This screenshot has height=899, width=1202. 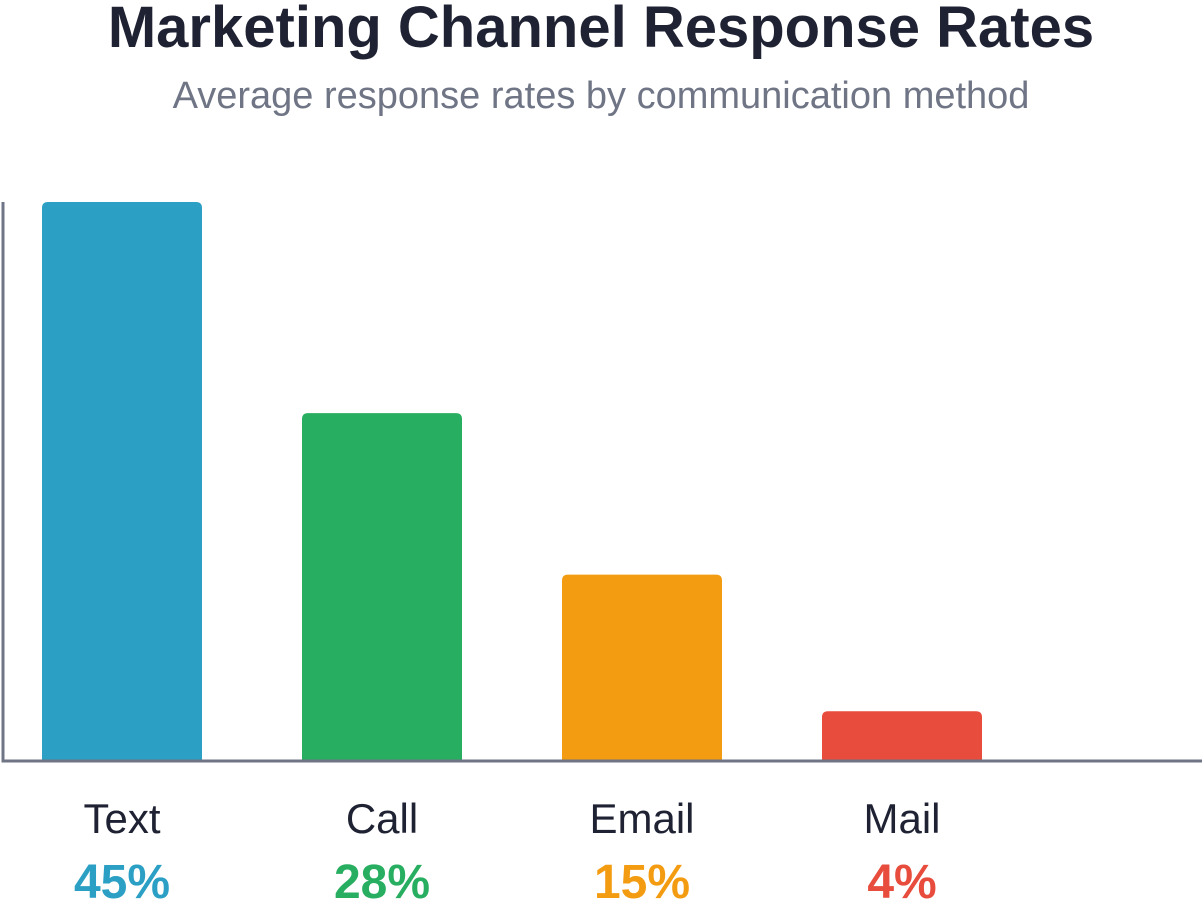 I want to click on value-label-text: 45%, so click(x=122, y=877).